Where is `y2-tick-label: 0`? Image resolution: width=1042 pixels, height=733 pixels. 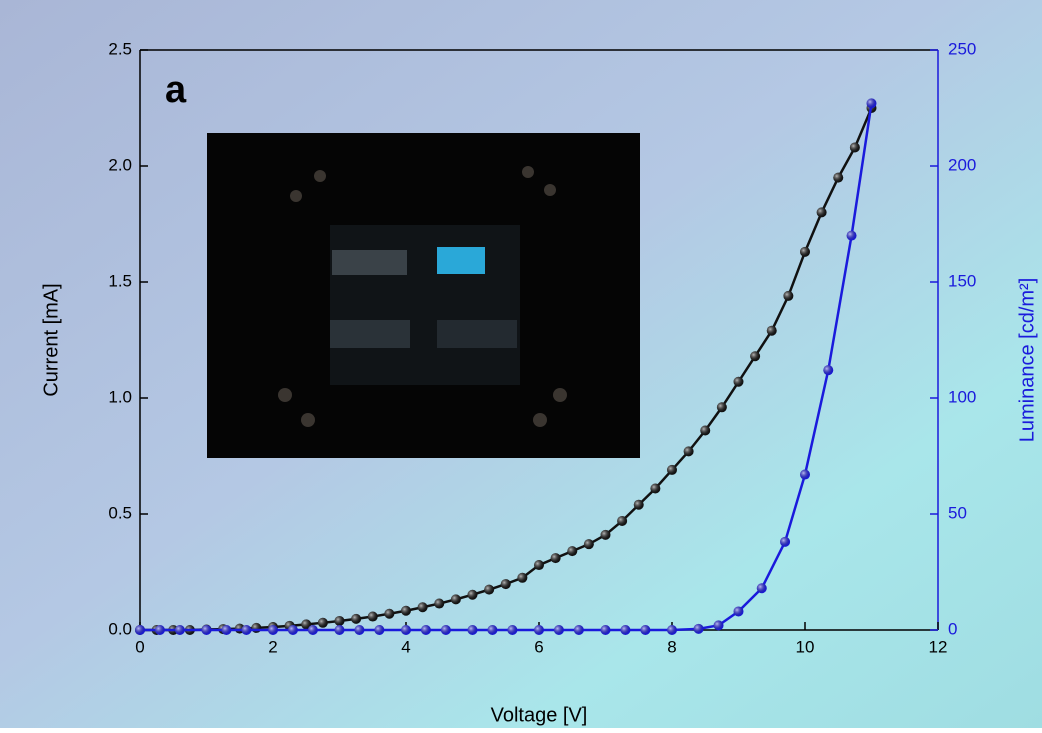
y2-tick-label: 0 is located at coordinates (952, 628).